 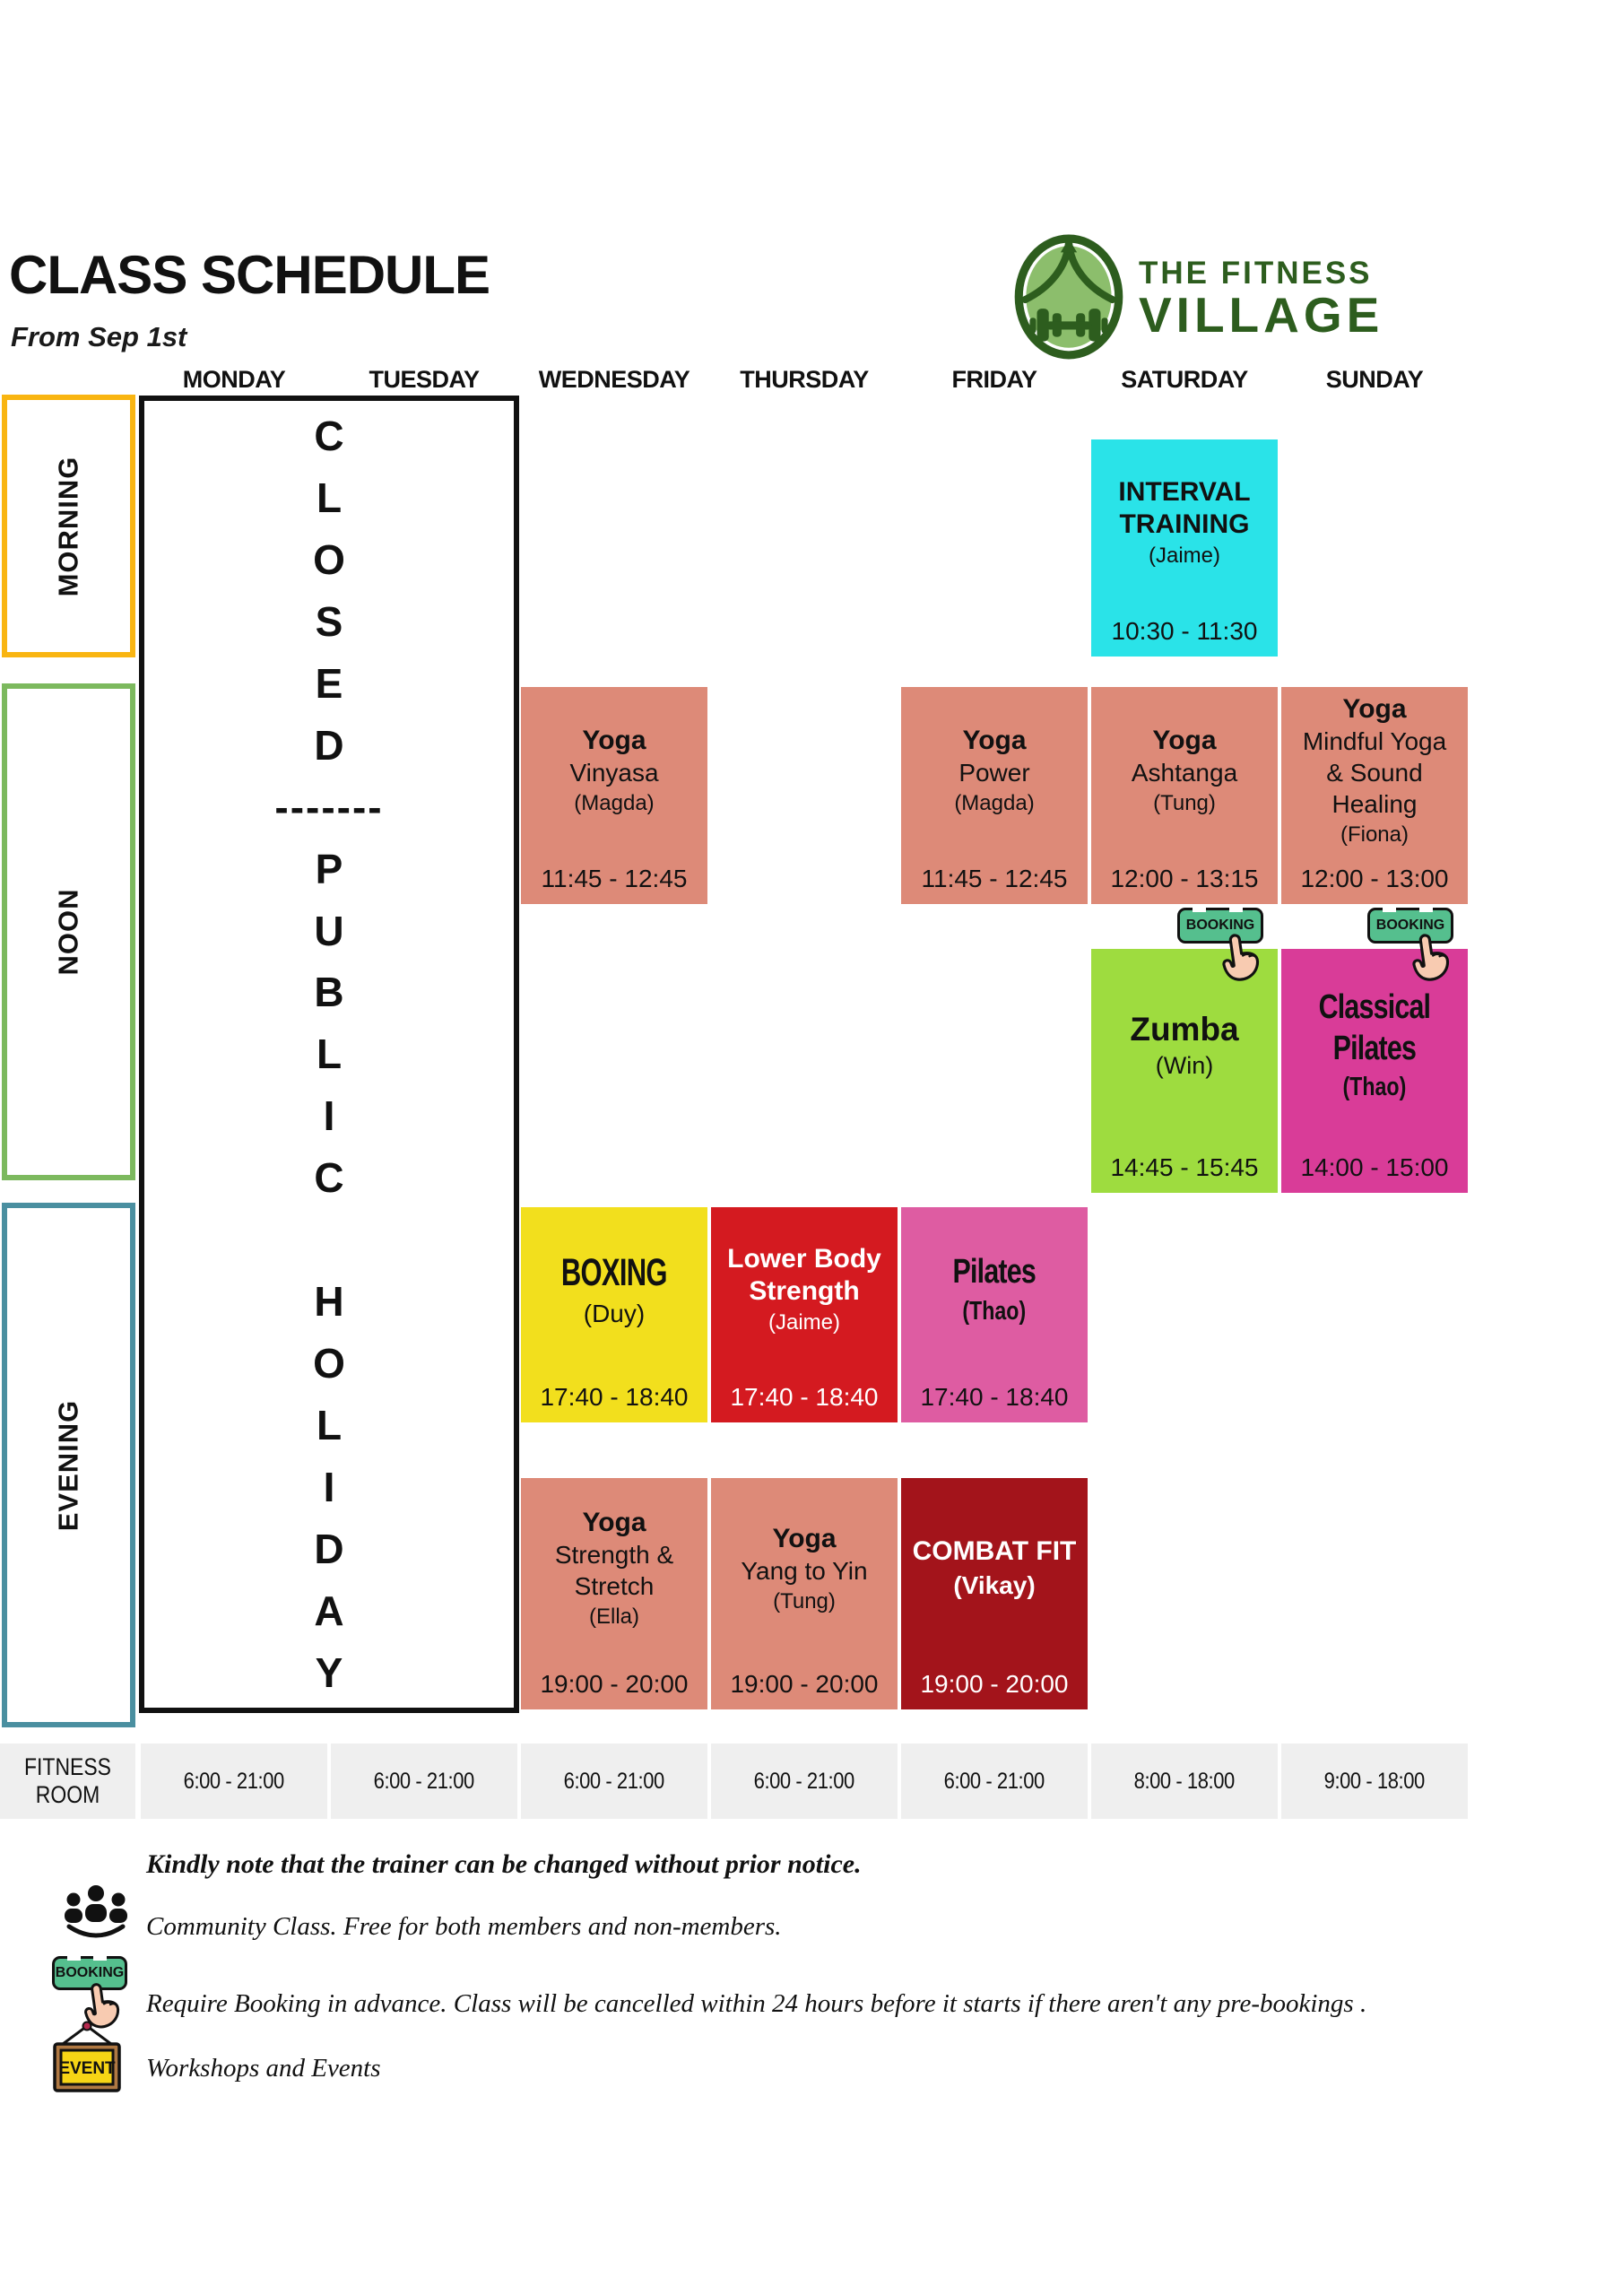 I want to click on class-cell-body: Yoga Power (Magda), so click(x=994, y=772).